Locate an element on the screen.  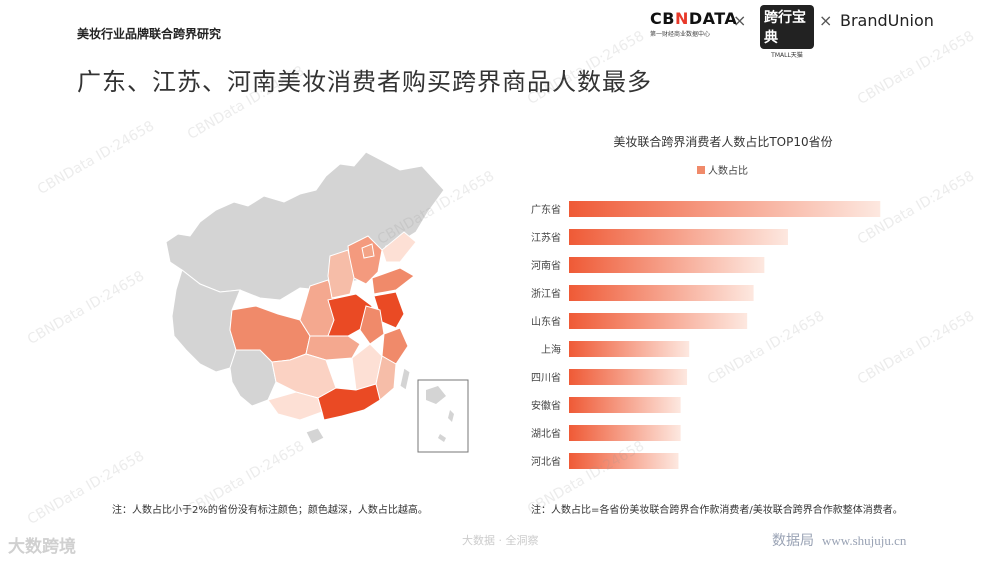
province-hainan is located at coordinates (315, 436).